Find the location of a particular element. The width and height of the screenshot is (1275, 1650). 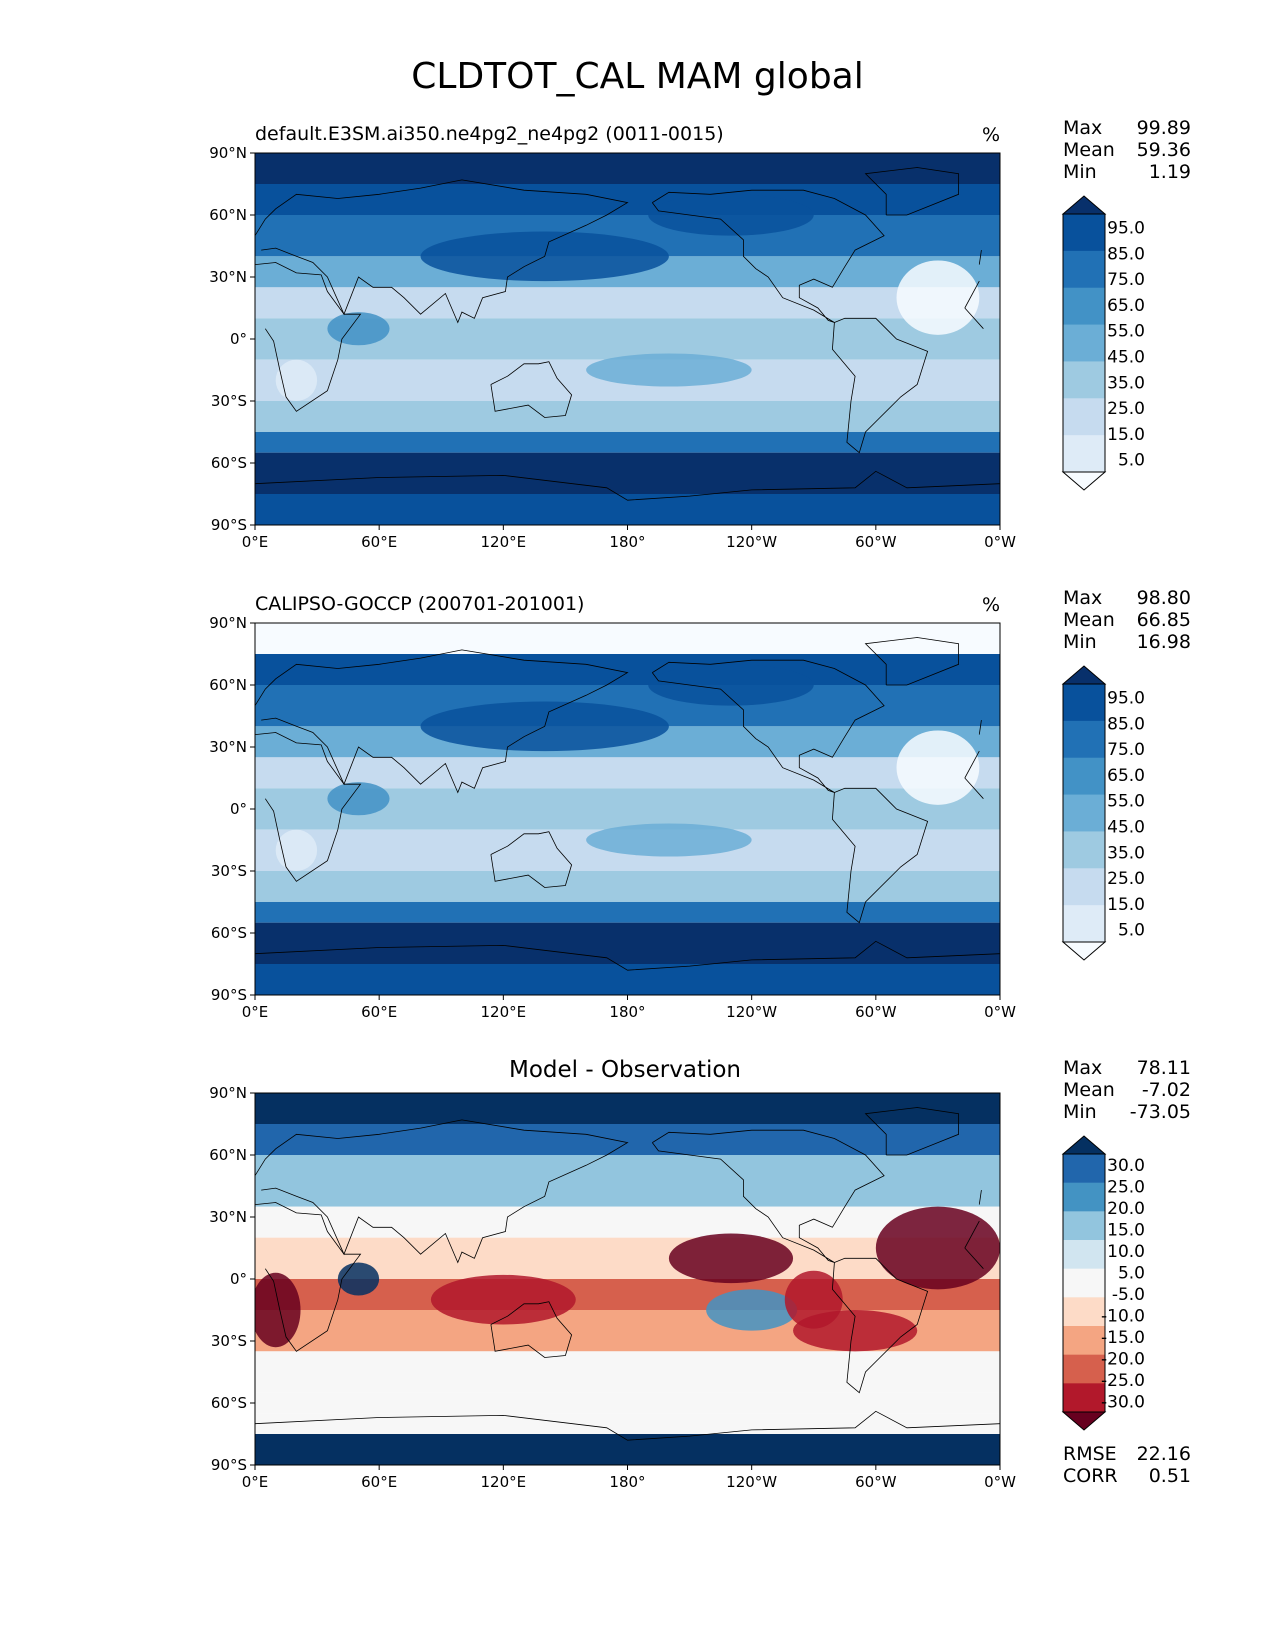

panel-diff-title: Model - Observation is located at coordinates (625, 1070).